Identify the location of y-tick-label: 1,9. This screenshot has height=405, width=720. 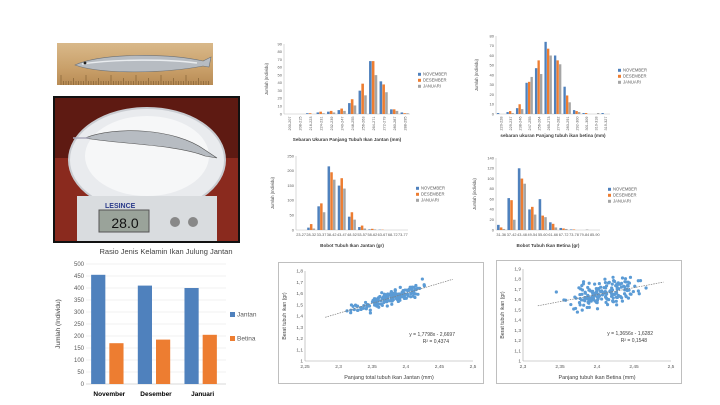
(517, 270).